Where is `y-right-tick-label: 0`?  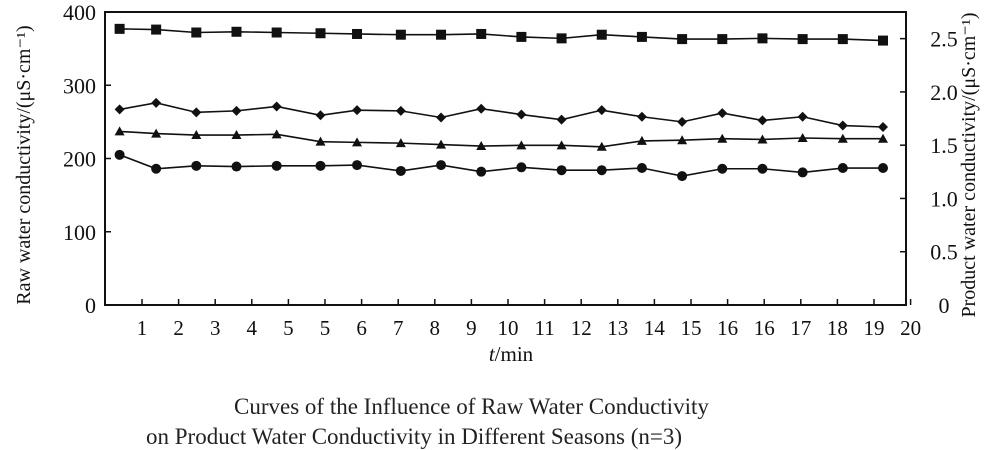 y-right-tick-label: 0 is located at coordinates (944, 305).